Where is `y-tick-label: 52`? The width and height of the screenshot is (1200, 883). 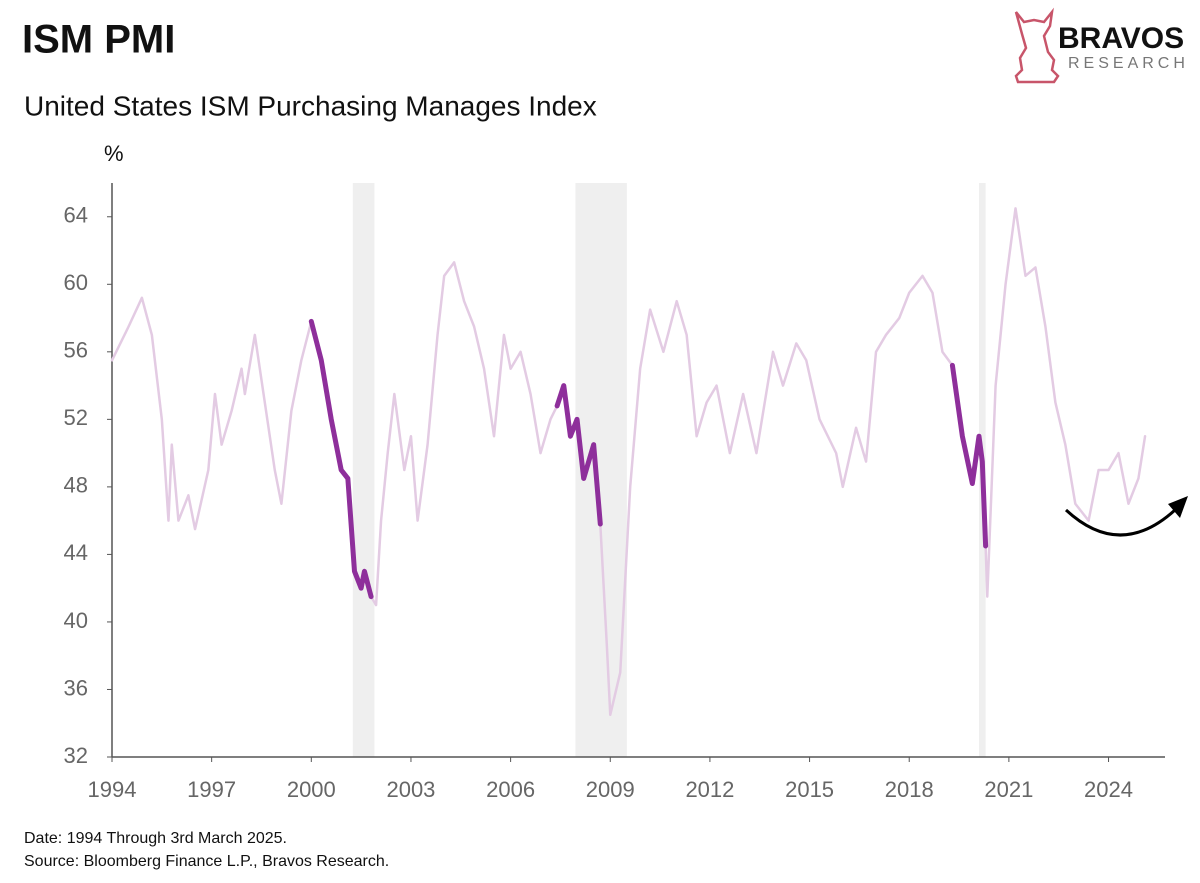 y-tick-label: 52 is located at coordinates (76, 417).